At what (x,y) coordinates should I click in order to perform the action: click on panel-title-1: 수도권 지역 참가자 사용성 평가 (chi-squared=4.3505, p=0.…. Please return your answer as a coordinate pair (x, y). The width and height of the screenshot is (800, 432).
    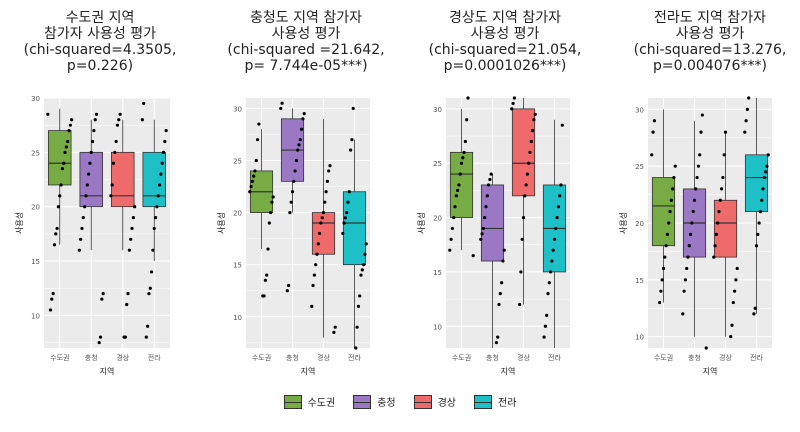
    Looking at the image, I should click on (100, 42).